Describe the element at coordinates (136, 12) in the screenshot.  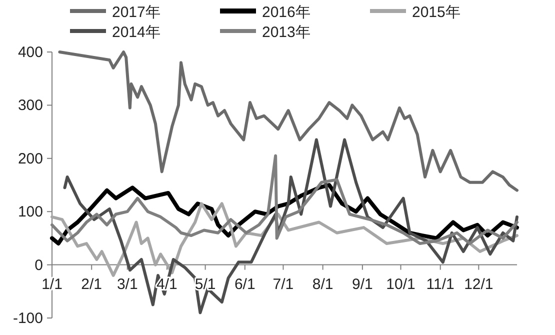
I see `legend-label: 2017年` at that location.